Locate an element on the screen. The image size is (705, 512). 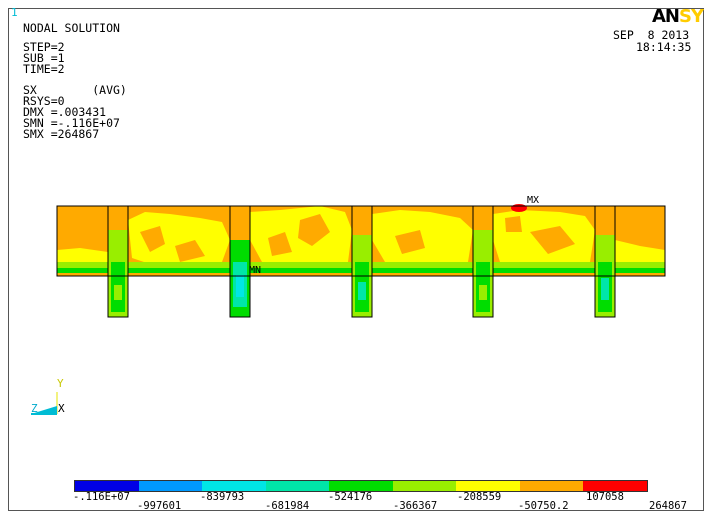
info-line-step: STEP=2 is located at coordinates (44, 47).